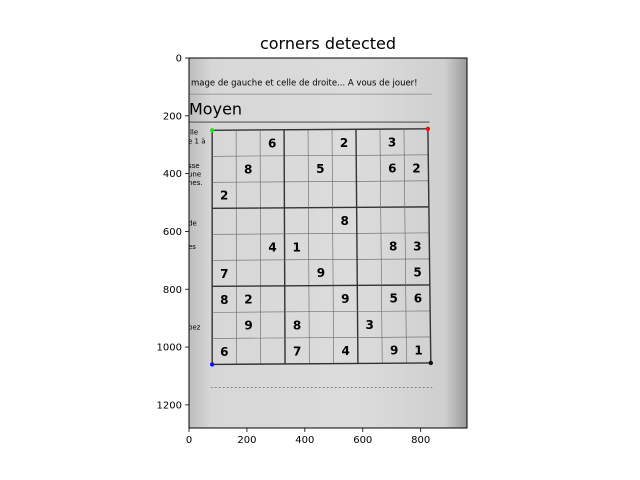 This screenshot has height=480, width=640. I want to click on y-tick-label: 1200, so click(169, 405).